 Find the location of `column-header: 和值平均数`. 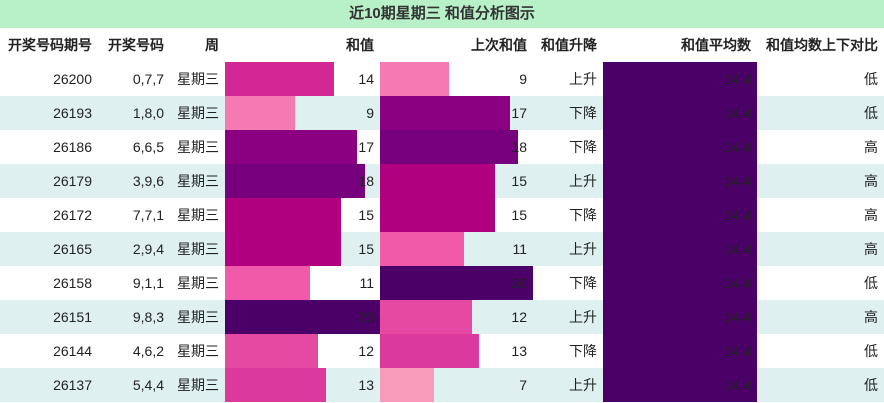

column-header: 和值平均数 is located at coordinates (716, 45).